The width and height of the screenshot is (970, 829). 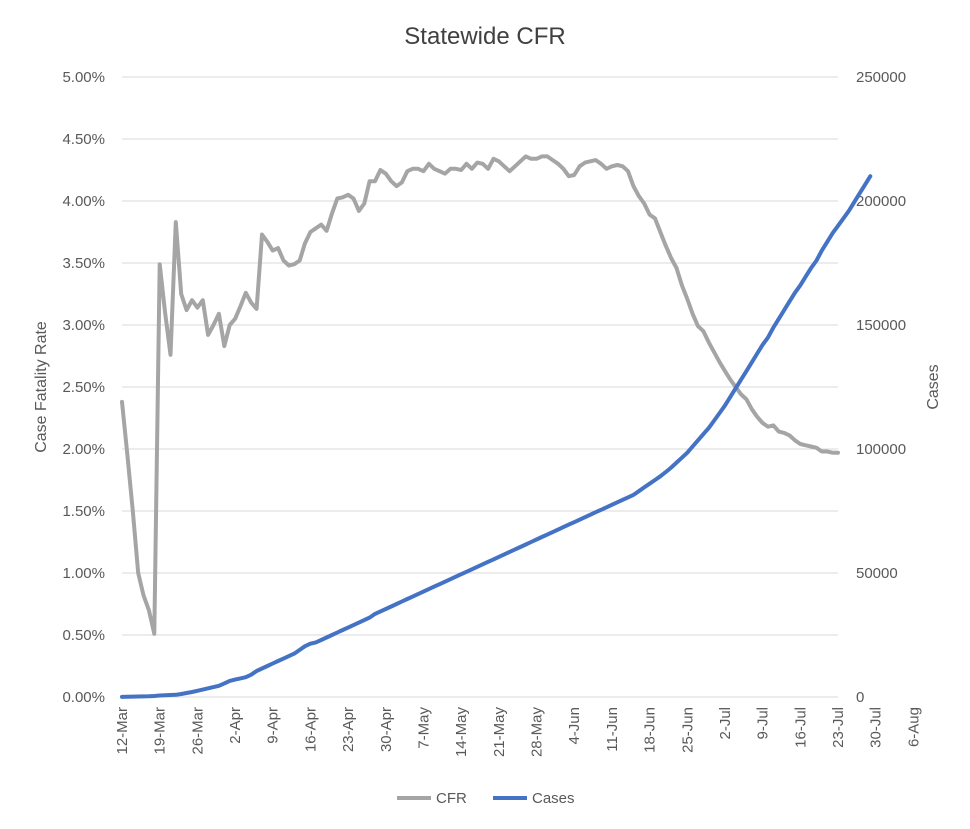 What do you see at coordinates (235, 725) in the screenshot?
I see `x-tick-label: 2-Apr` at bounding box center [235, 725].